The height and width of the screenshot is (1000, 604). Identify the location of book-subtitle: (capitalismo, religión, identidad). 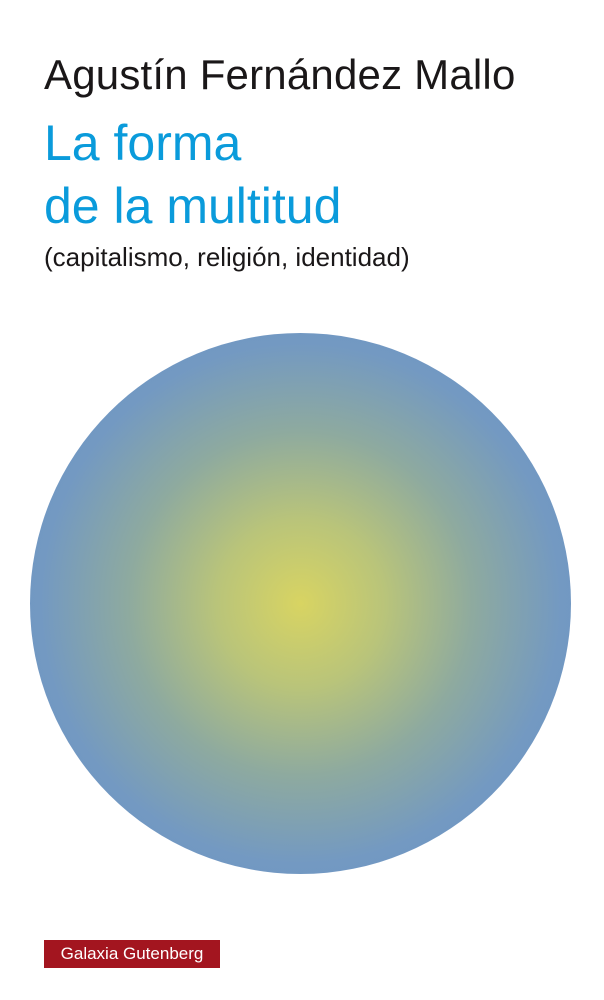
(227, 257).